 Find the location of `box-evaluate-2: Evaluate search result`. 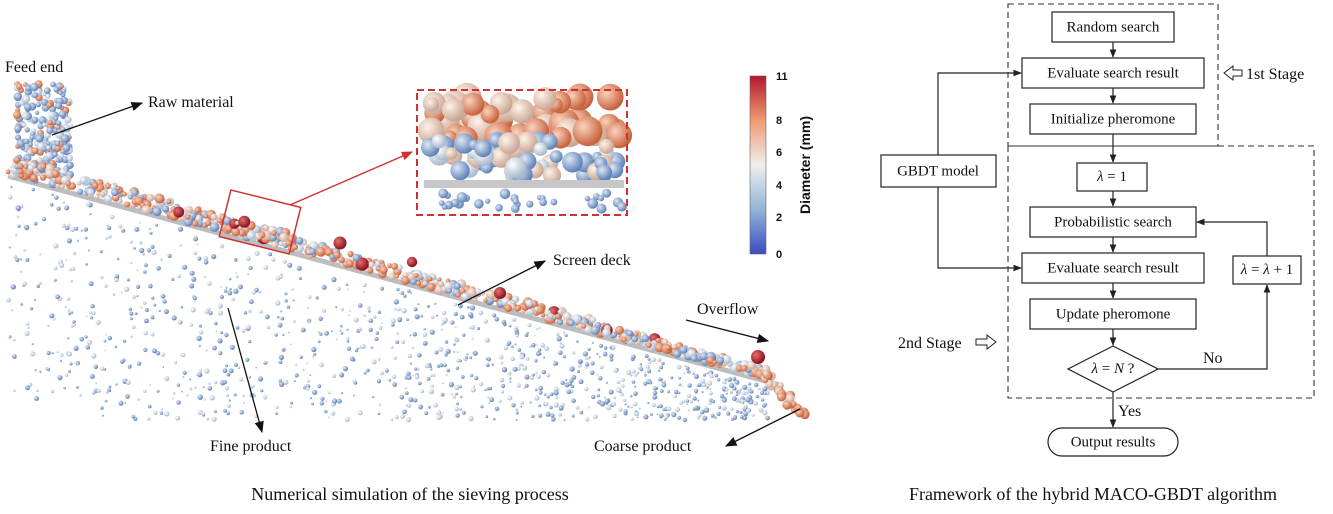

box-evaluate-2: Evaluate search result is located at coordinates (1113, 268).